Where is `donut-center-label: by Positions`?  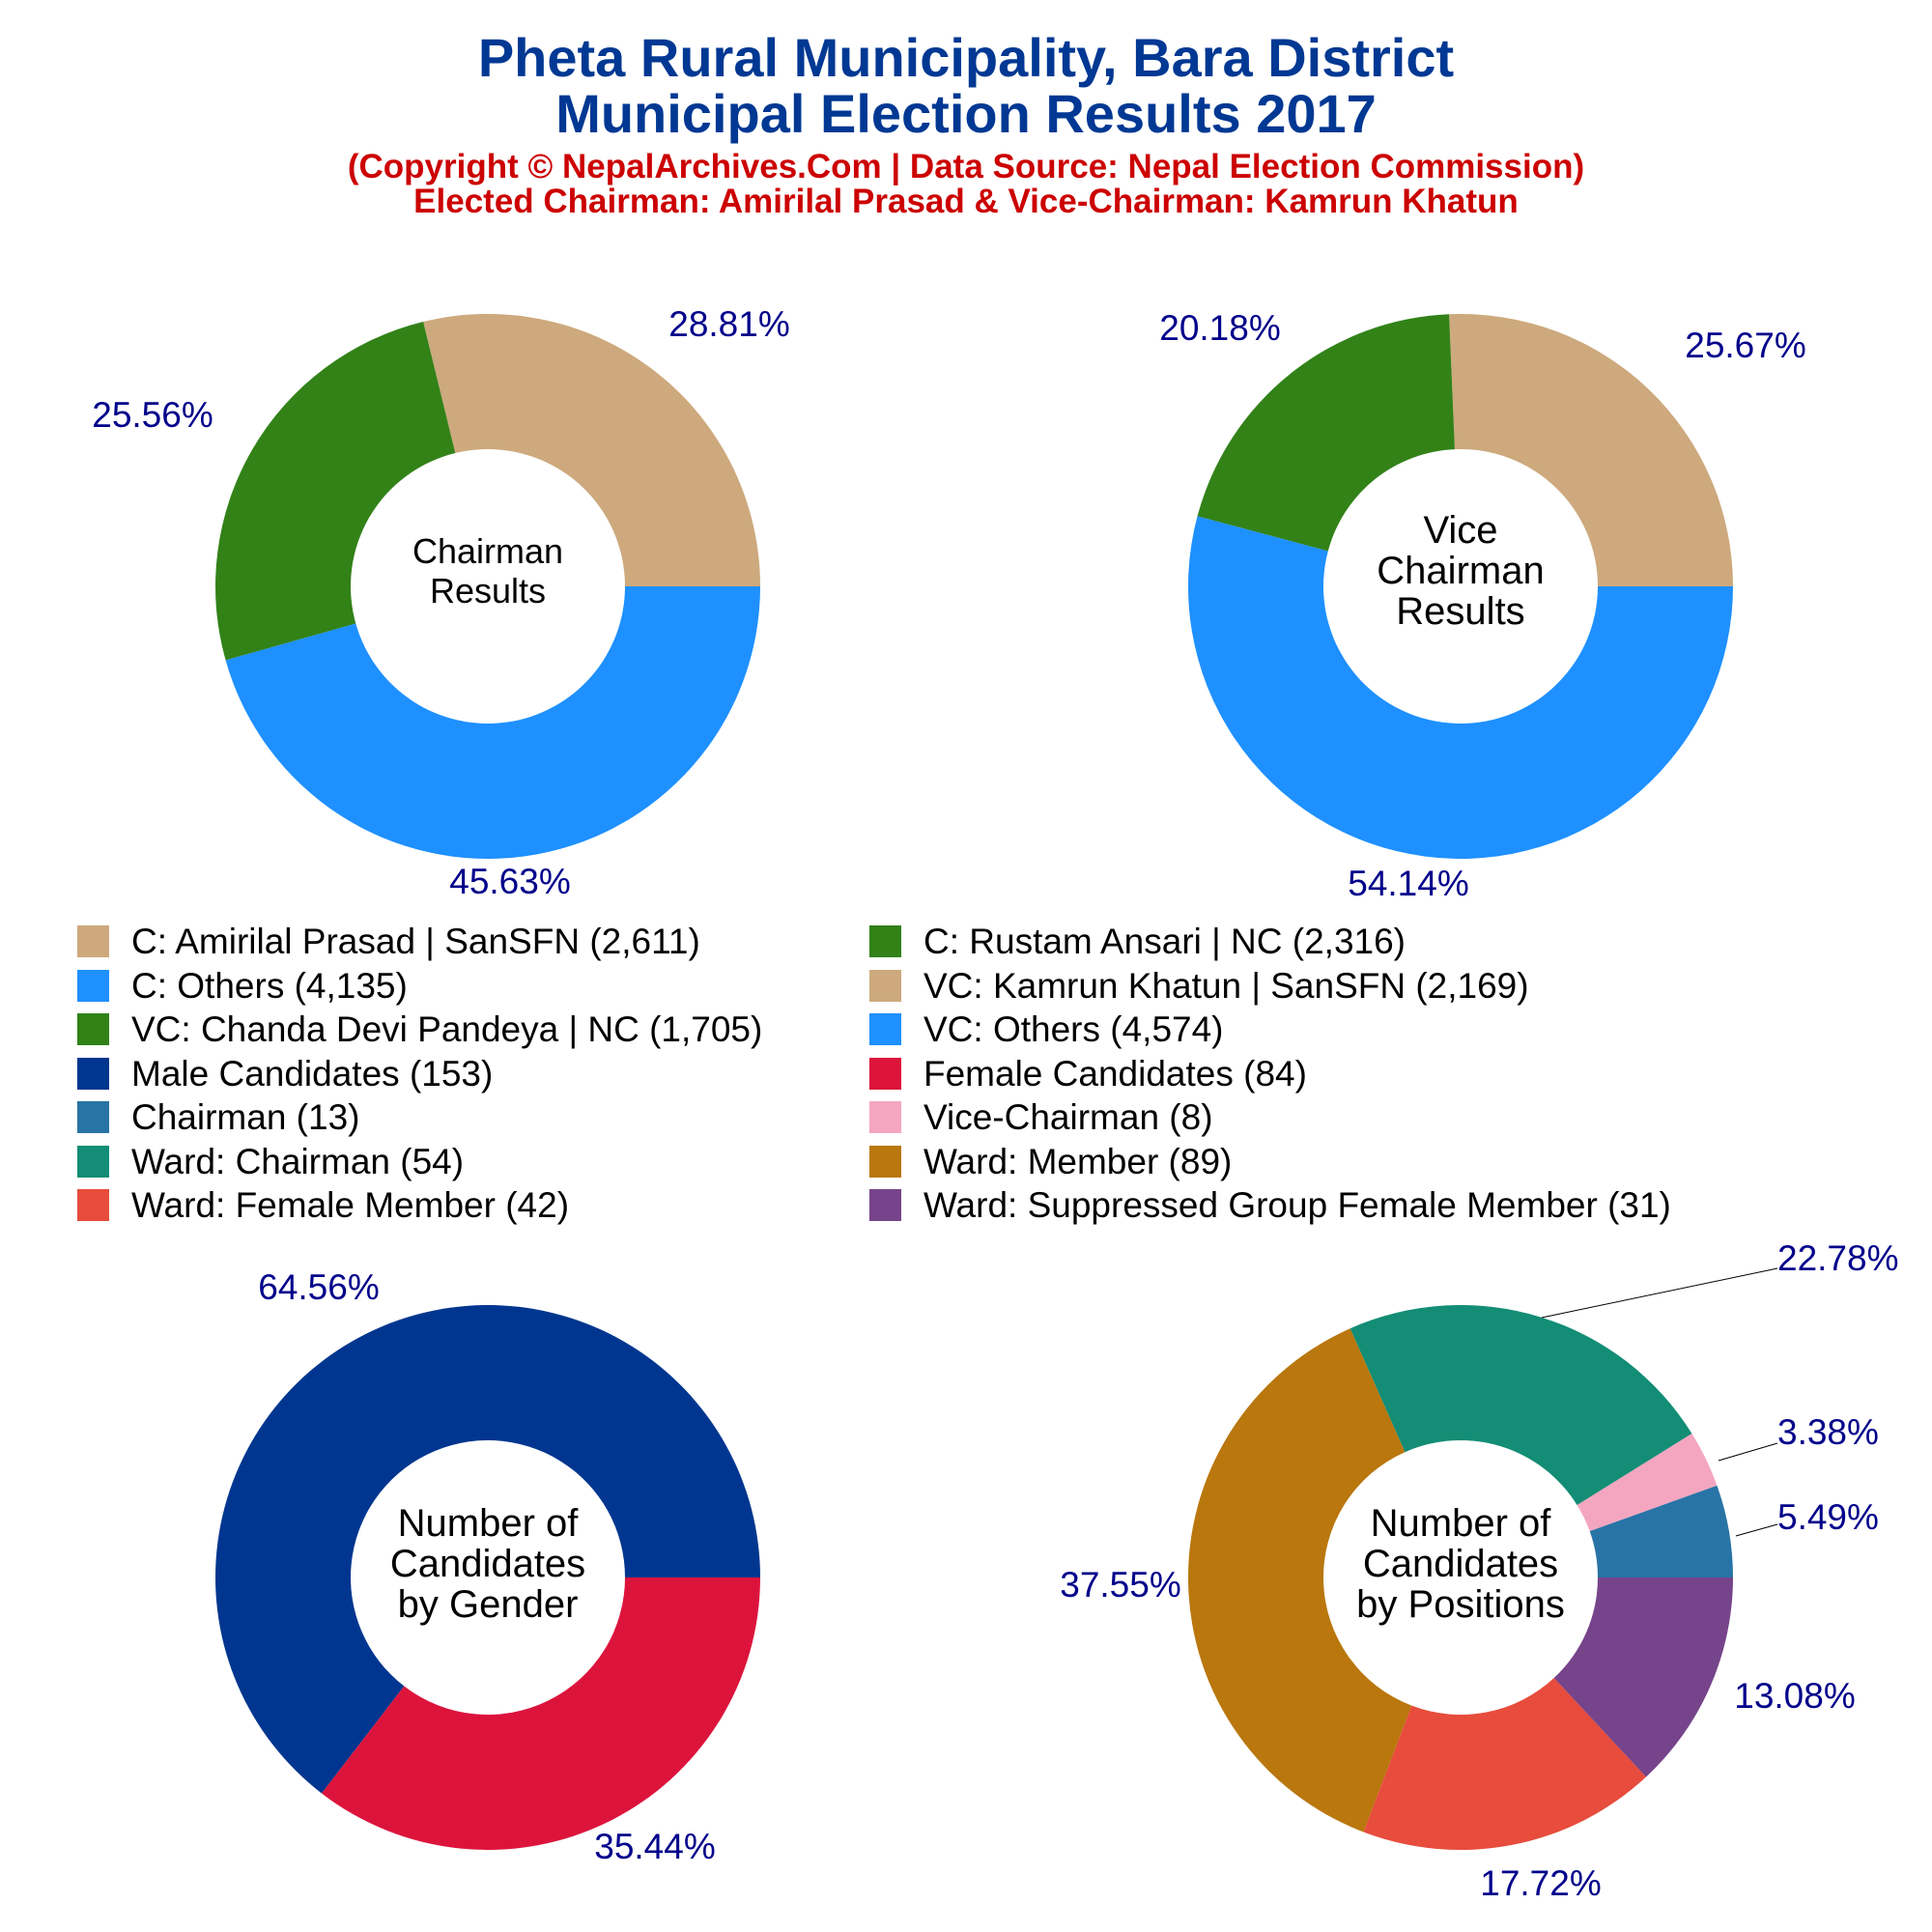
donut-center-label: by Positions is located at coordinates (1460, 1604).